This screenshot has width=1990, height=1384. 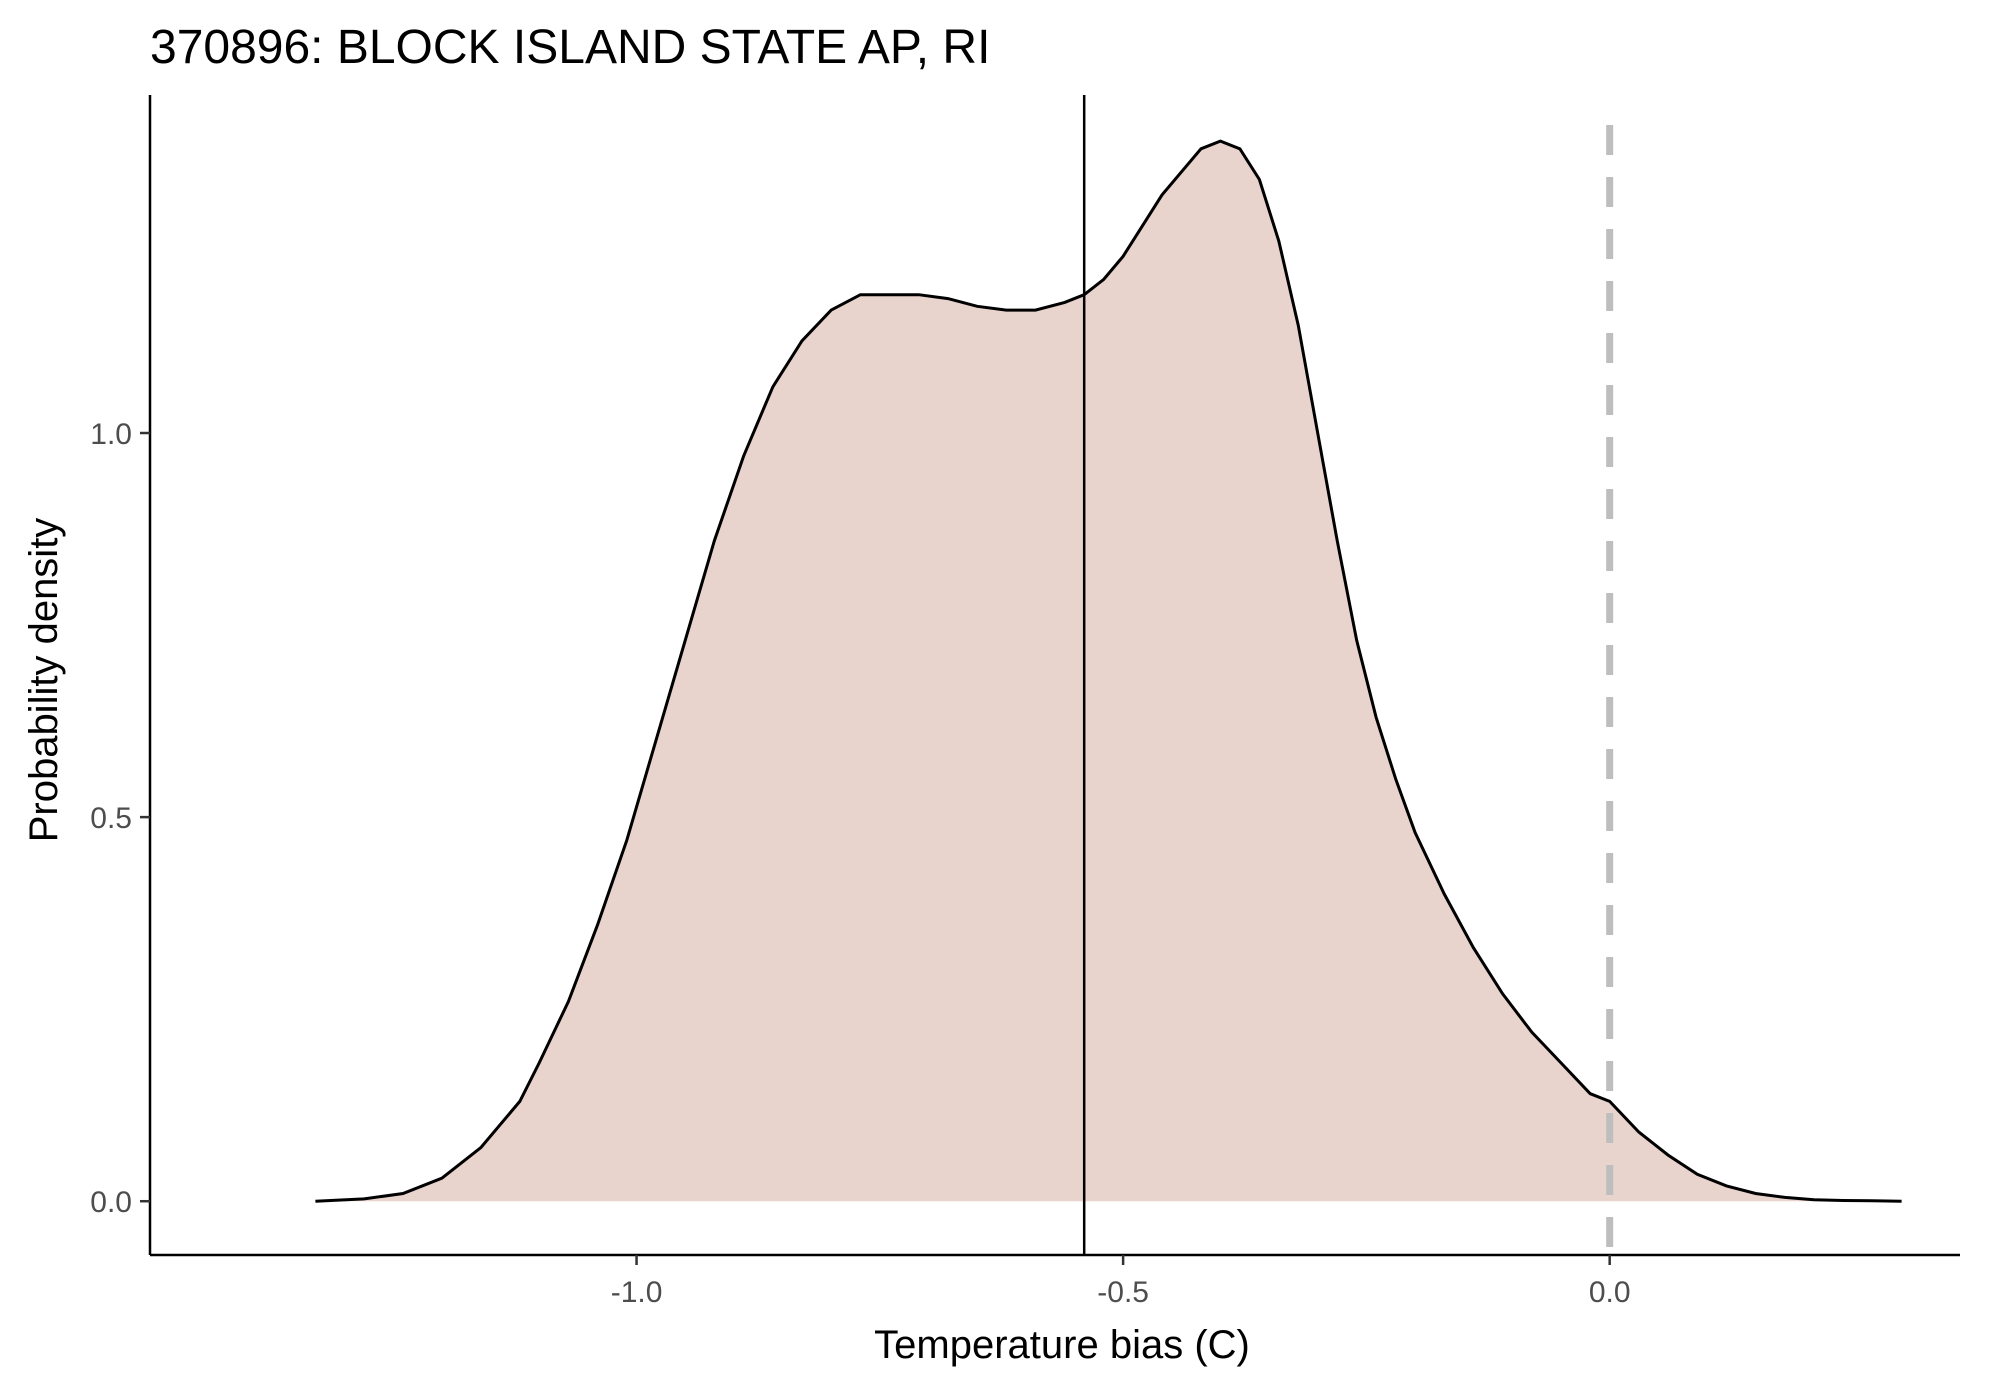 What do you see at coordinates (1610, 1292) in the screenshot?
I see `x-tick-label: 0.0` at bounding box center [1610, 1292].